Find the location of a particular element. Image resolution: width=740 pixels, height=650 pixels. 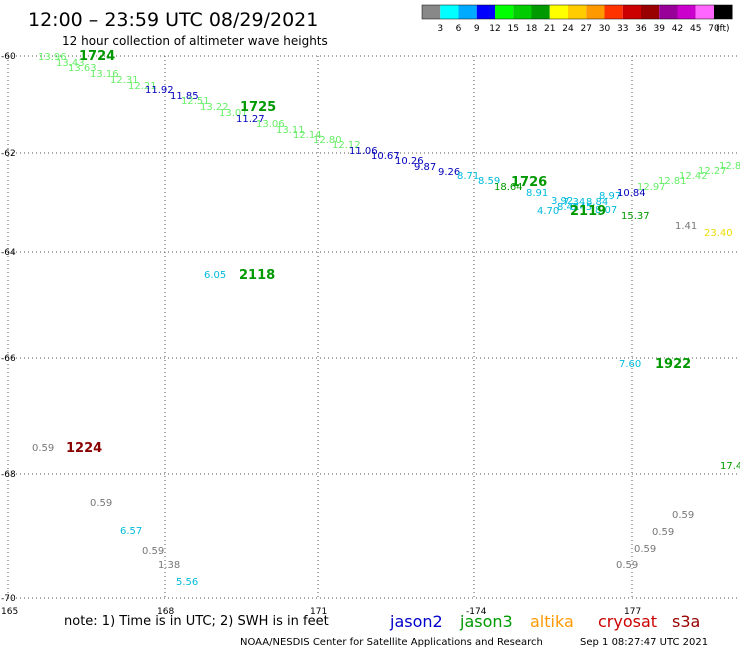

satellite-legend: jason2 jason3 altika cryosat s3a is located at coordinates (544, 621).